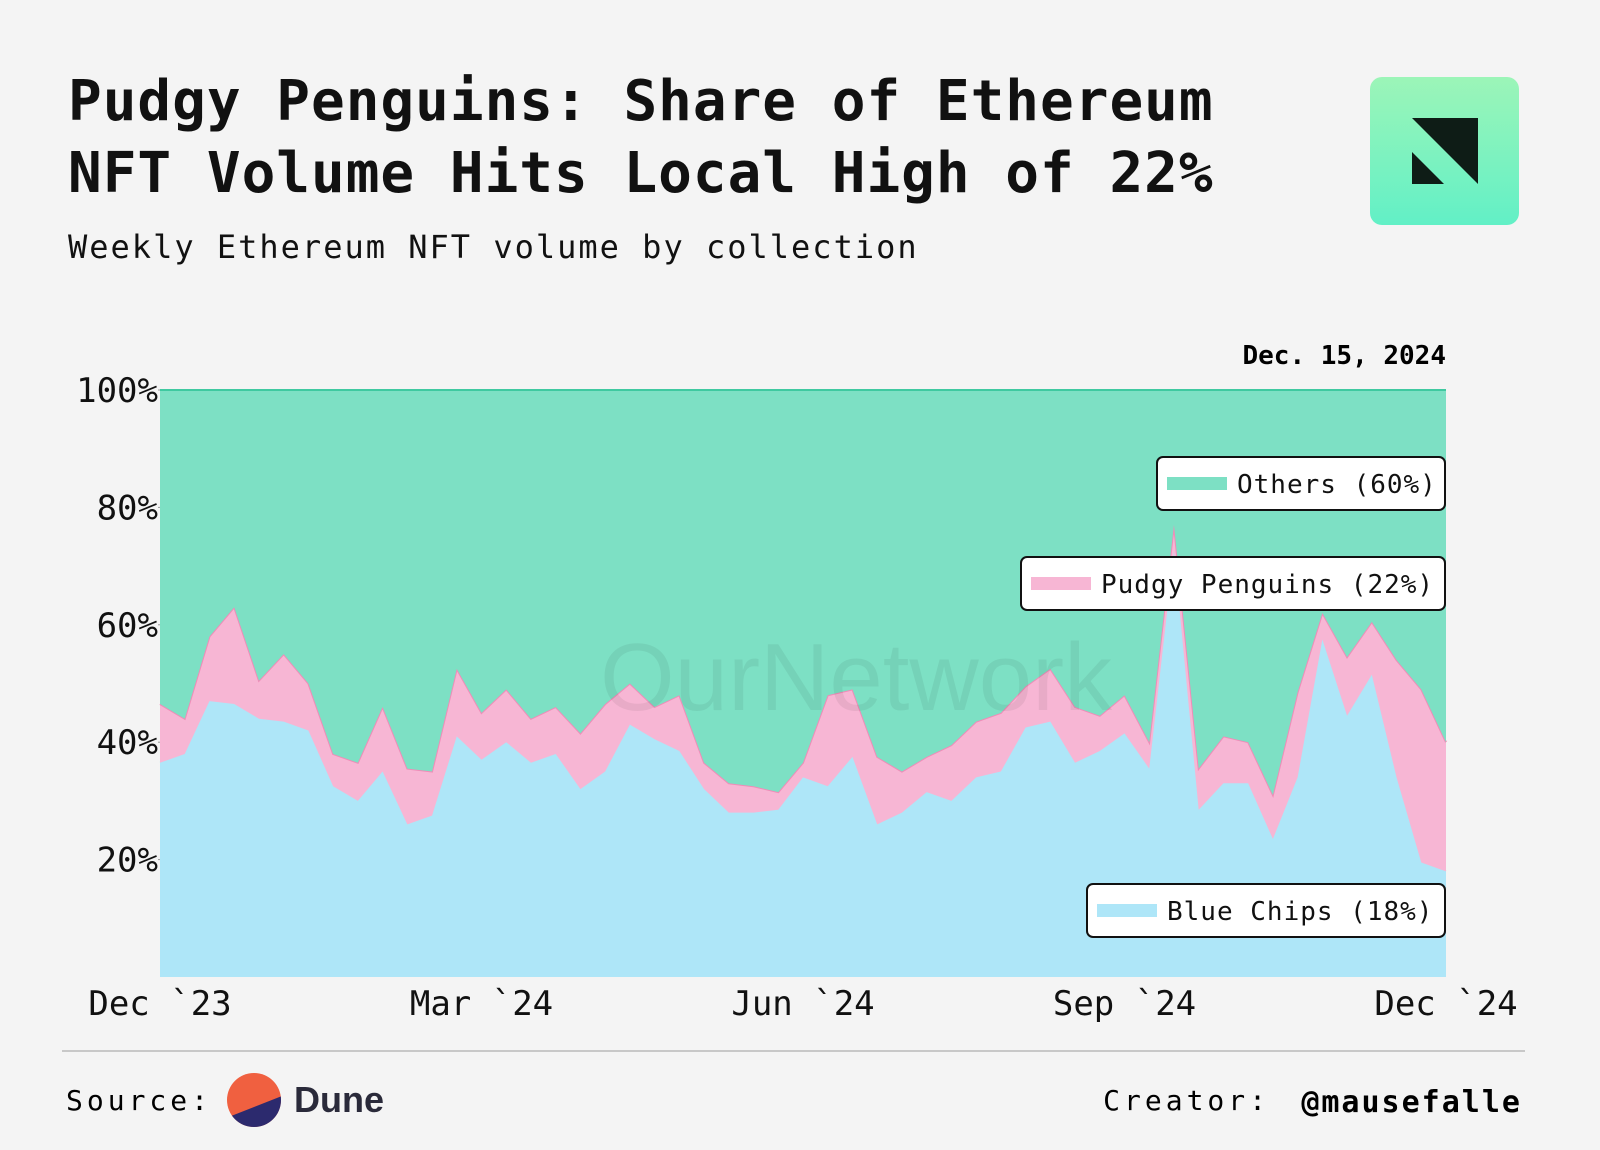 This screenshot has height=1150, width=1600. I want to click on legend-label: Blue Chips (18%), so click(1300, 912).